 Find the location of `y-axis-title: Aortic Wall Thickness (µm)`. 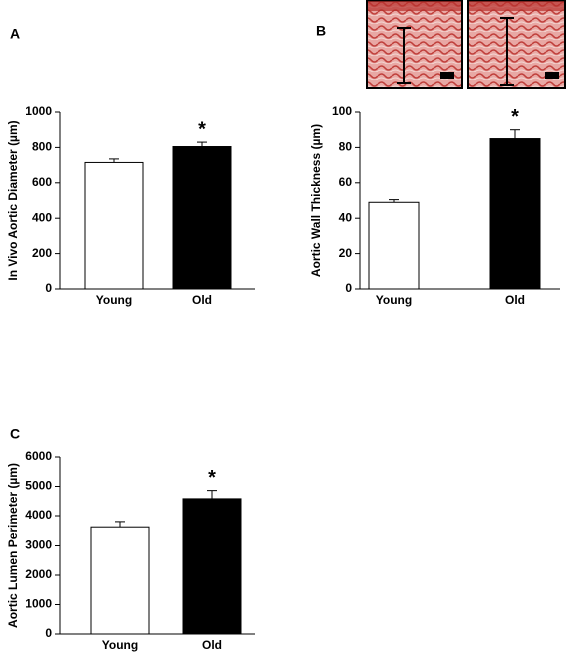

y-axis-title: Aortic Wall Thickness (µm) is located at coordinates (316, 200).